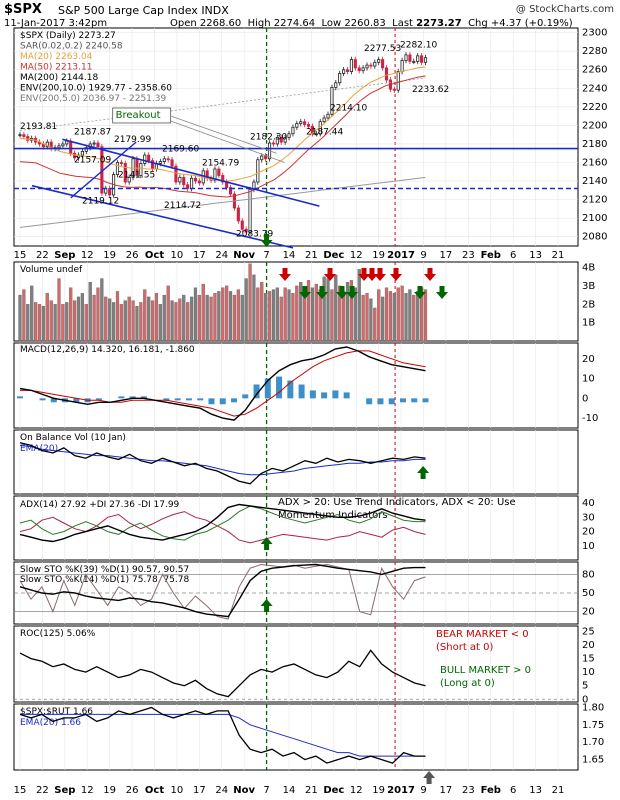  I want to click on price-x-axis-tick-label: 24, so click(221, 255).